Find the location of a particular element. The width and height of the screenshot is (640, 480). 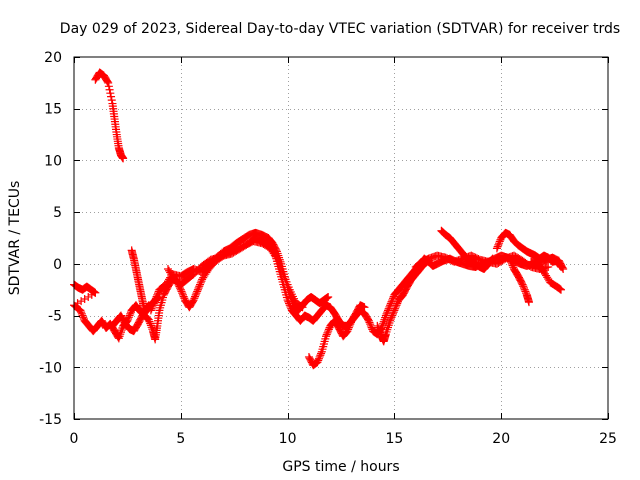

y-tick-label: -5 is located at coordinates (55, 317).